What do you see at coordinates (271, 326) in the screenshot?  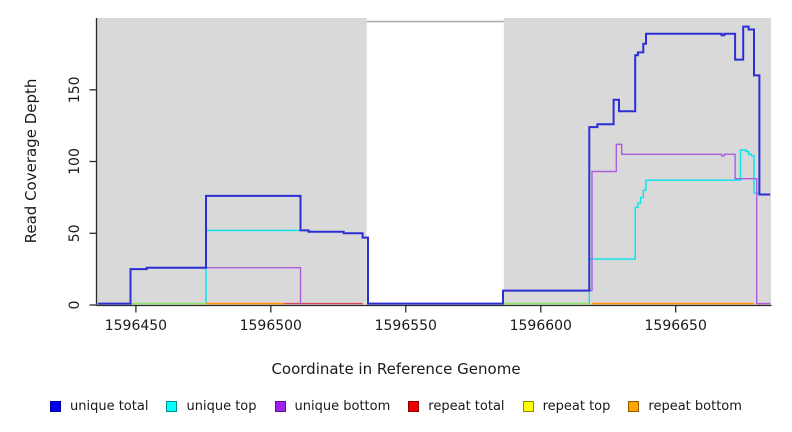 I see `x-tick-label: 1596500` at bounding box center [271, 326].